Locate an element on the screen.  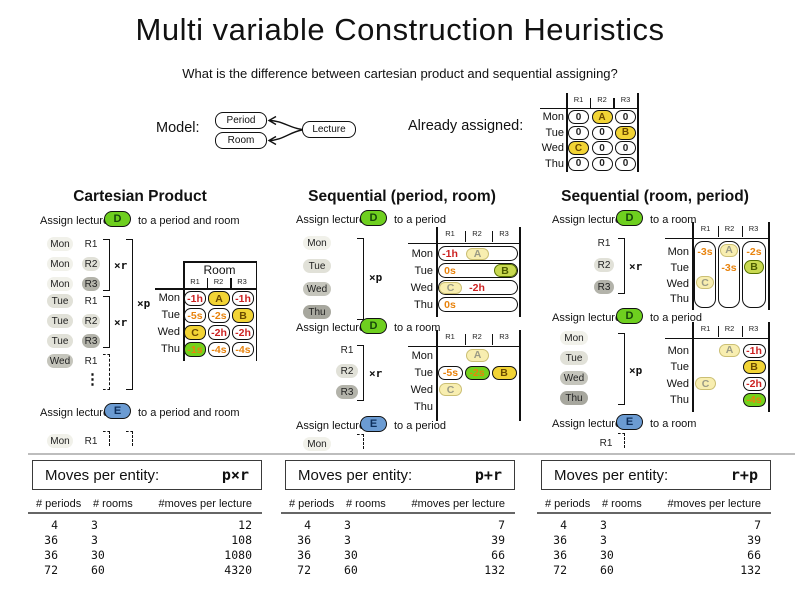
arrow-lecture-to-room is located at coordinates (285, 135).